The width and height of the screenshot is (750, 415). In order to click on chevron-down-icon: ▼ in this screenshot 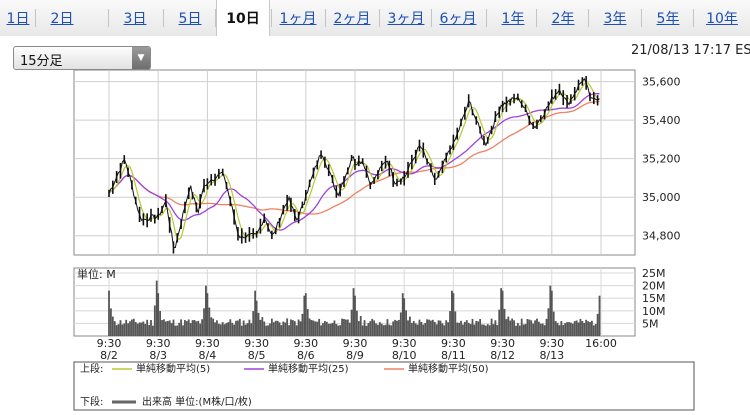, I will do `click(141, 58)`.